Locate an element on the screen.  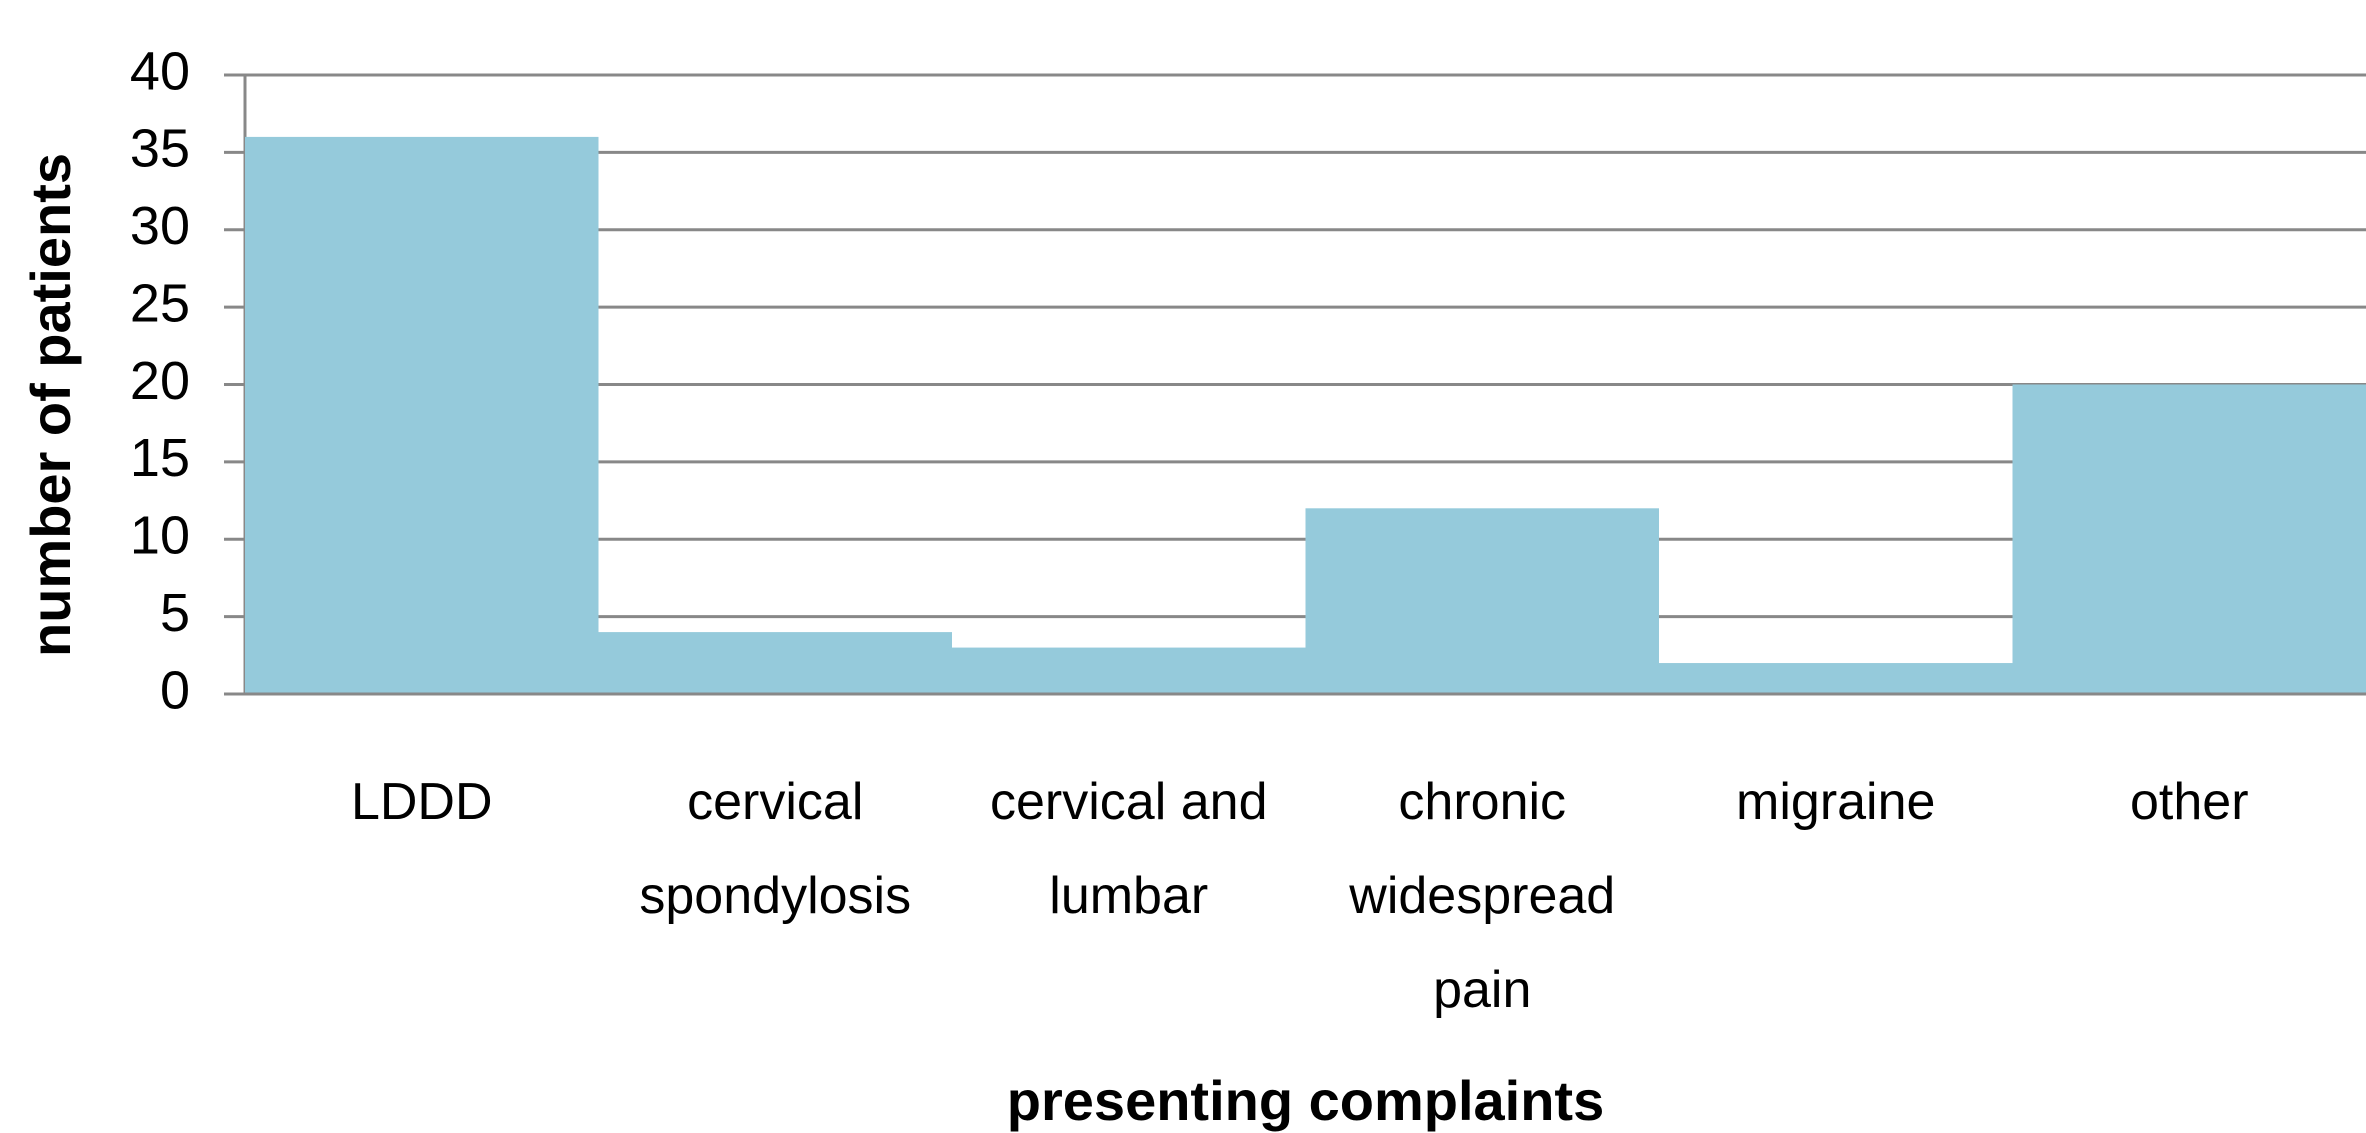
x-tick-label: migraine is located at coordinates (1836, 802).